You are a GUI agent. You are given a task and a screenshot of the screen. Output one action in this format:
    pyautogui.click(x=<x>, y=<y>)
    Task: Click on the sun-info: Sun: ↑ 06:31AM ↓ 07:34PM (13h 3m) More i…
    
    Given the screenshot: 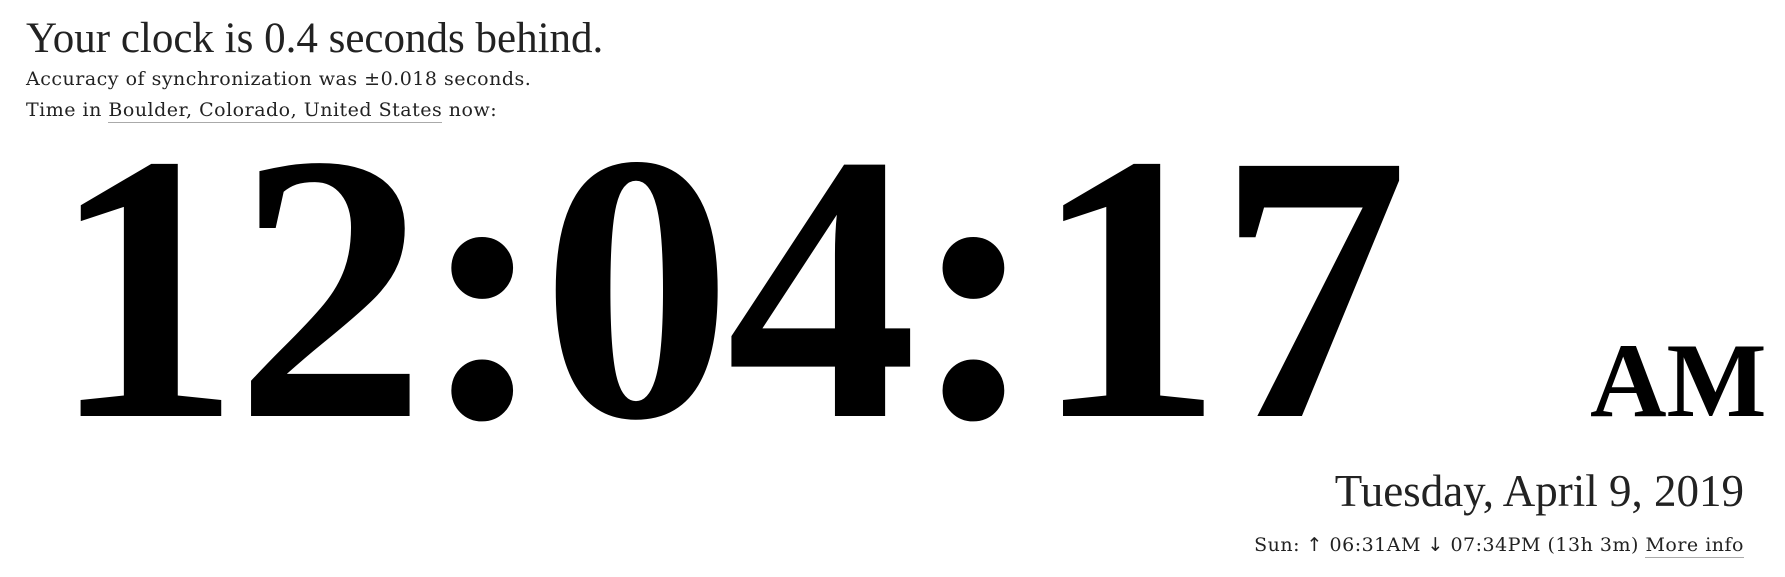 What is the action you would take?
    pyautogui.click(x=1499, y=545)
    